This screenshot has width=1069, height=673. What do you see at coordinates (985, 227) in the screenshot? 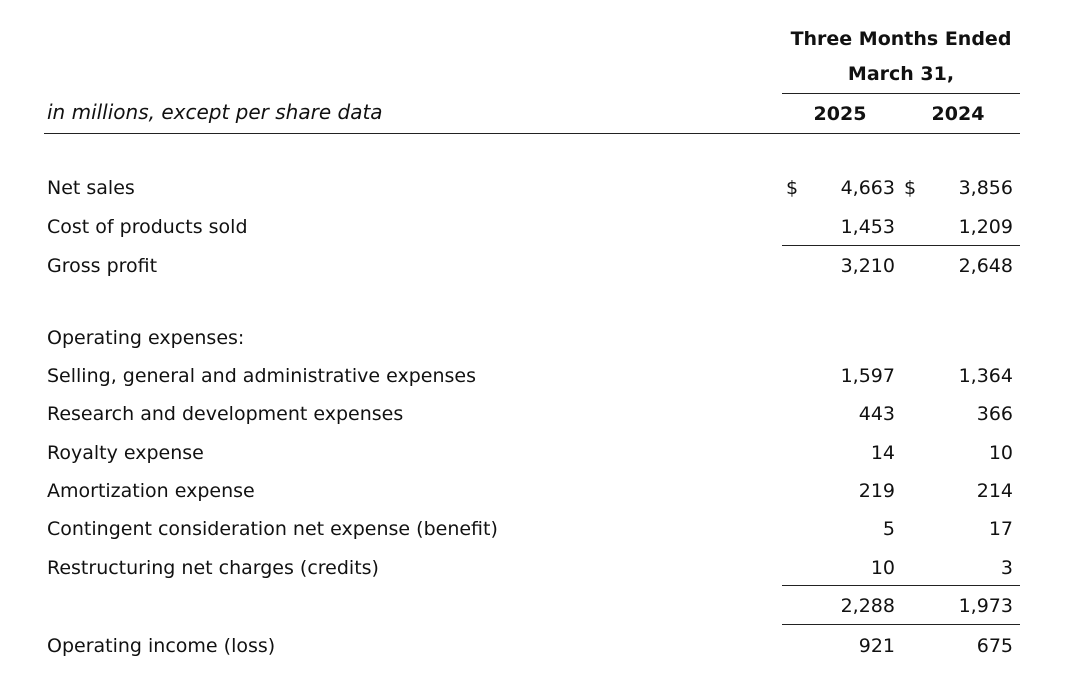
I see `value-cost-of-products-sold-prior: 1,209` at bounding box center [985, 227].